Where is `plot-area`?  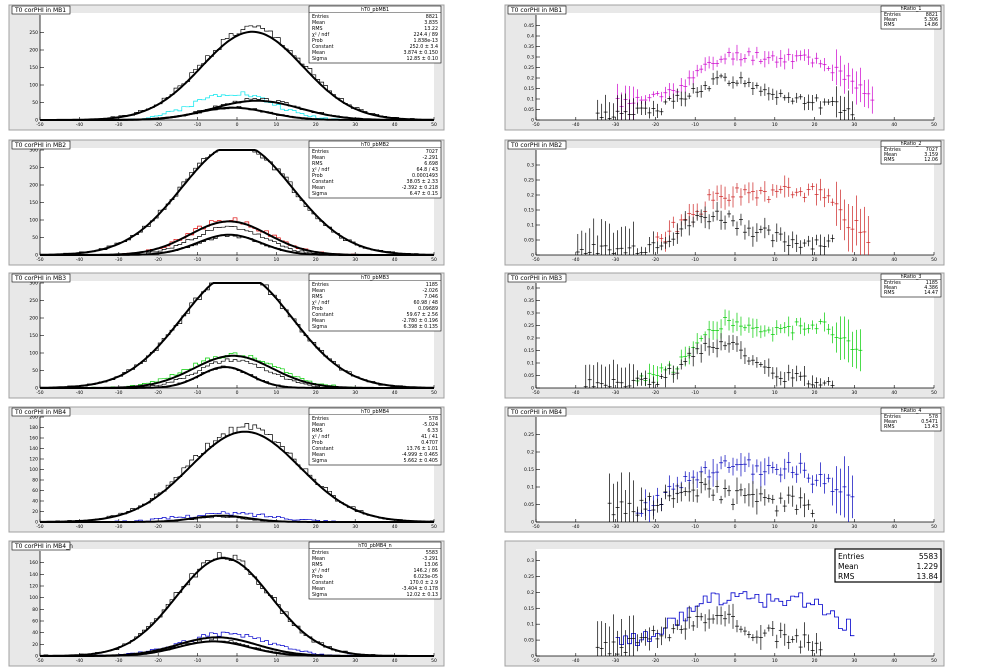
plot-area is located at coordinates (735, 468).